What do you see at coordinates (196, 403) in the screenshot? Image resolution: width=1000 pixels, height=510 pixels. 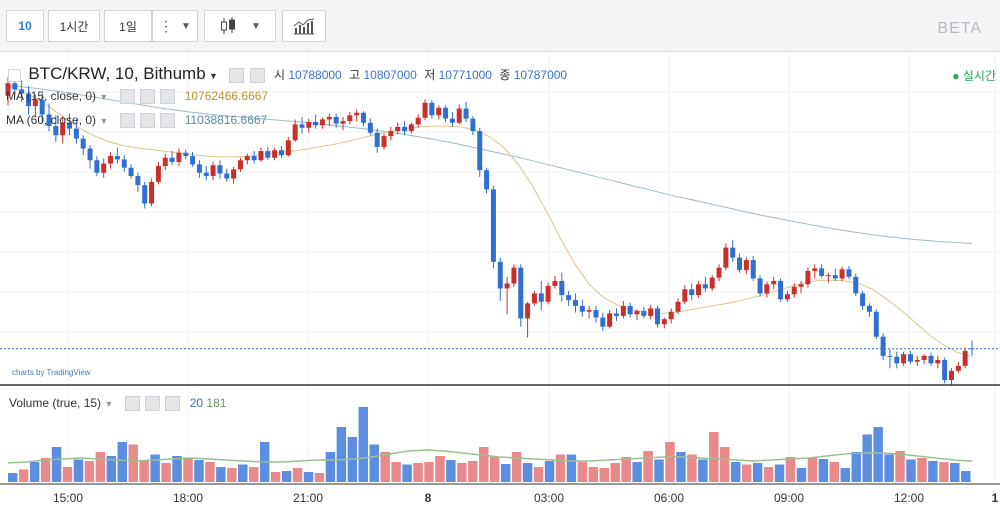 I see `volume-value: 20` at bounding box center [196, 403].